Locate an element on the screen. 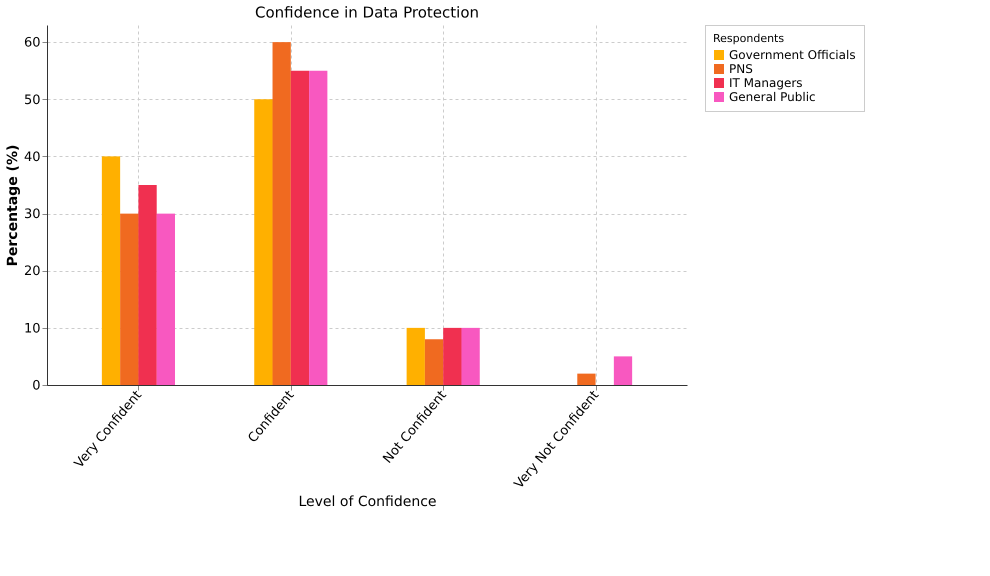 The image size is (990, 576). y-tick-label: 20 is located at coordinates (32, 272).